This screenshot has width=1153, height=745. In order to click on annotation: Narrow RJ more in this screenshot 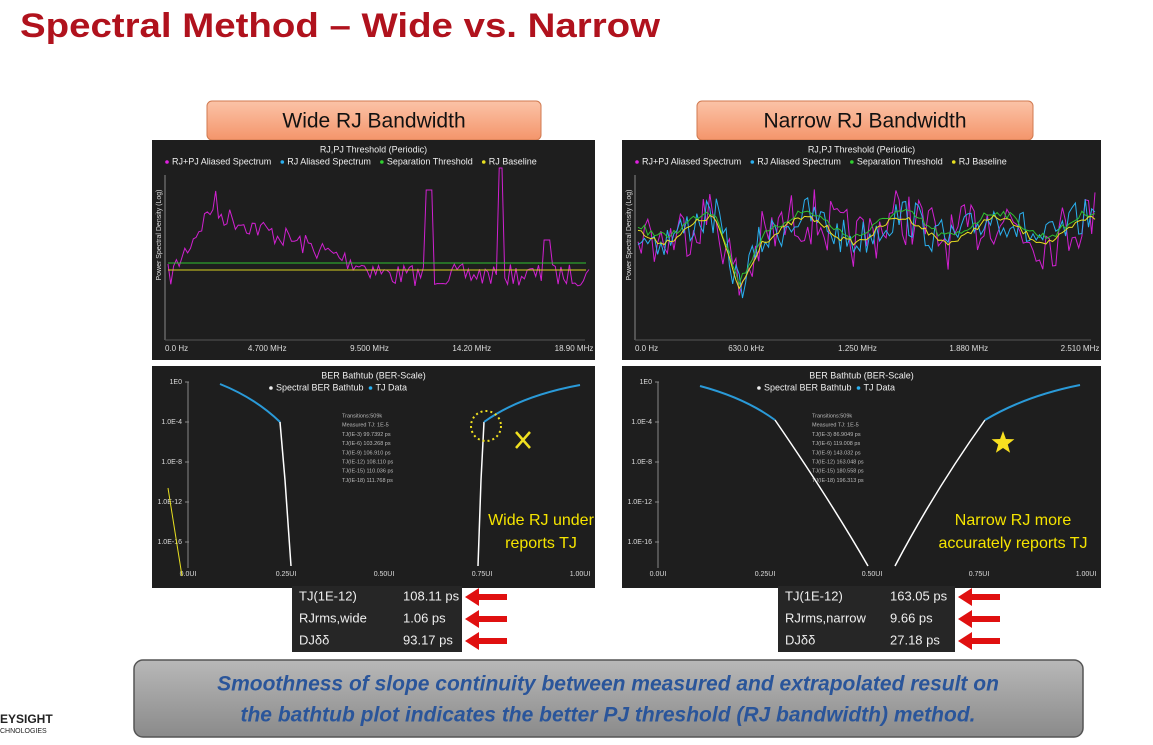, I will do `click(1013, 520)`.